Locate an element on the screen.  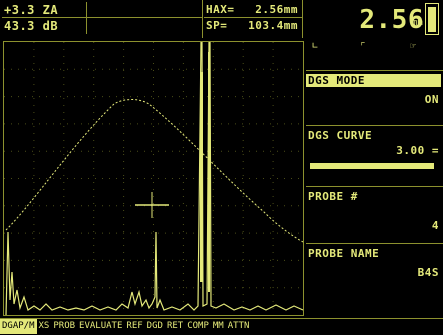
param-dgs-mode: DGS MODE ON is located at coordinates (374, 97).